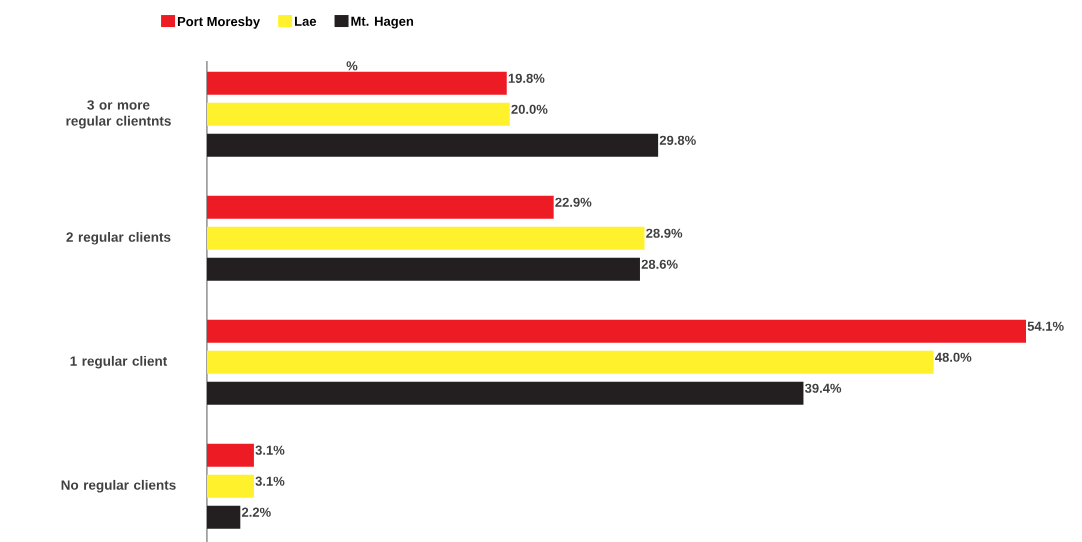 Image resolution: width=1082 pixels, height=542 pixels. What do you see at coordinates (573, 202) in the screenshot?
I see `data-label: 22.9%` at bounding box center [573, 202].